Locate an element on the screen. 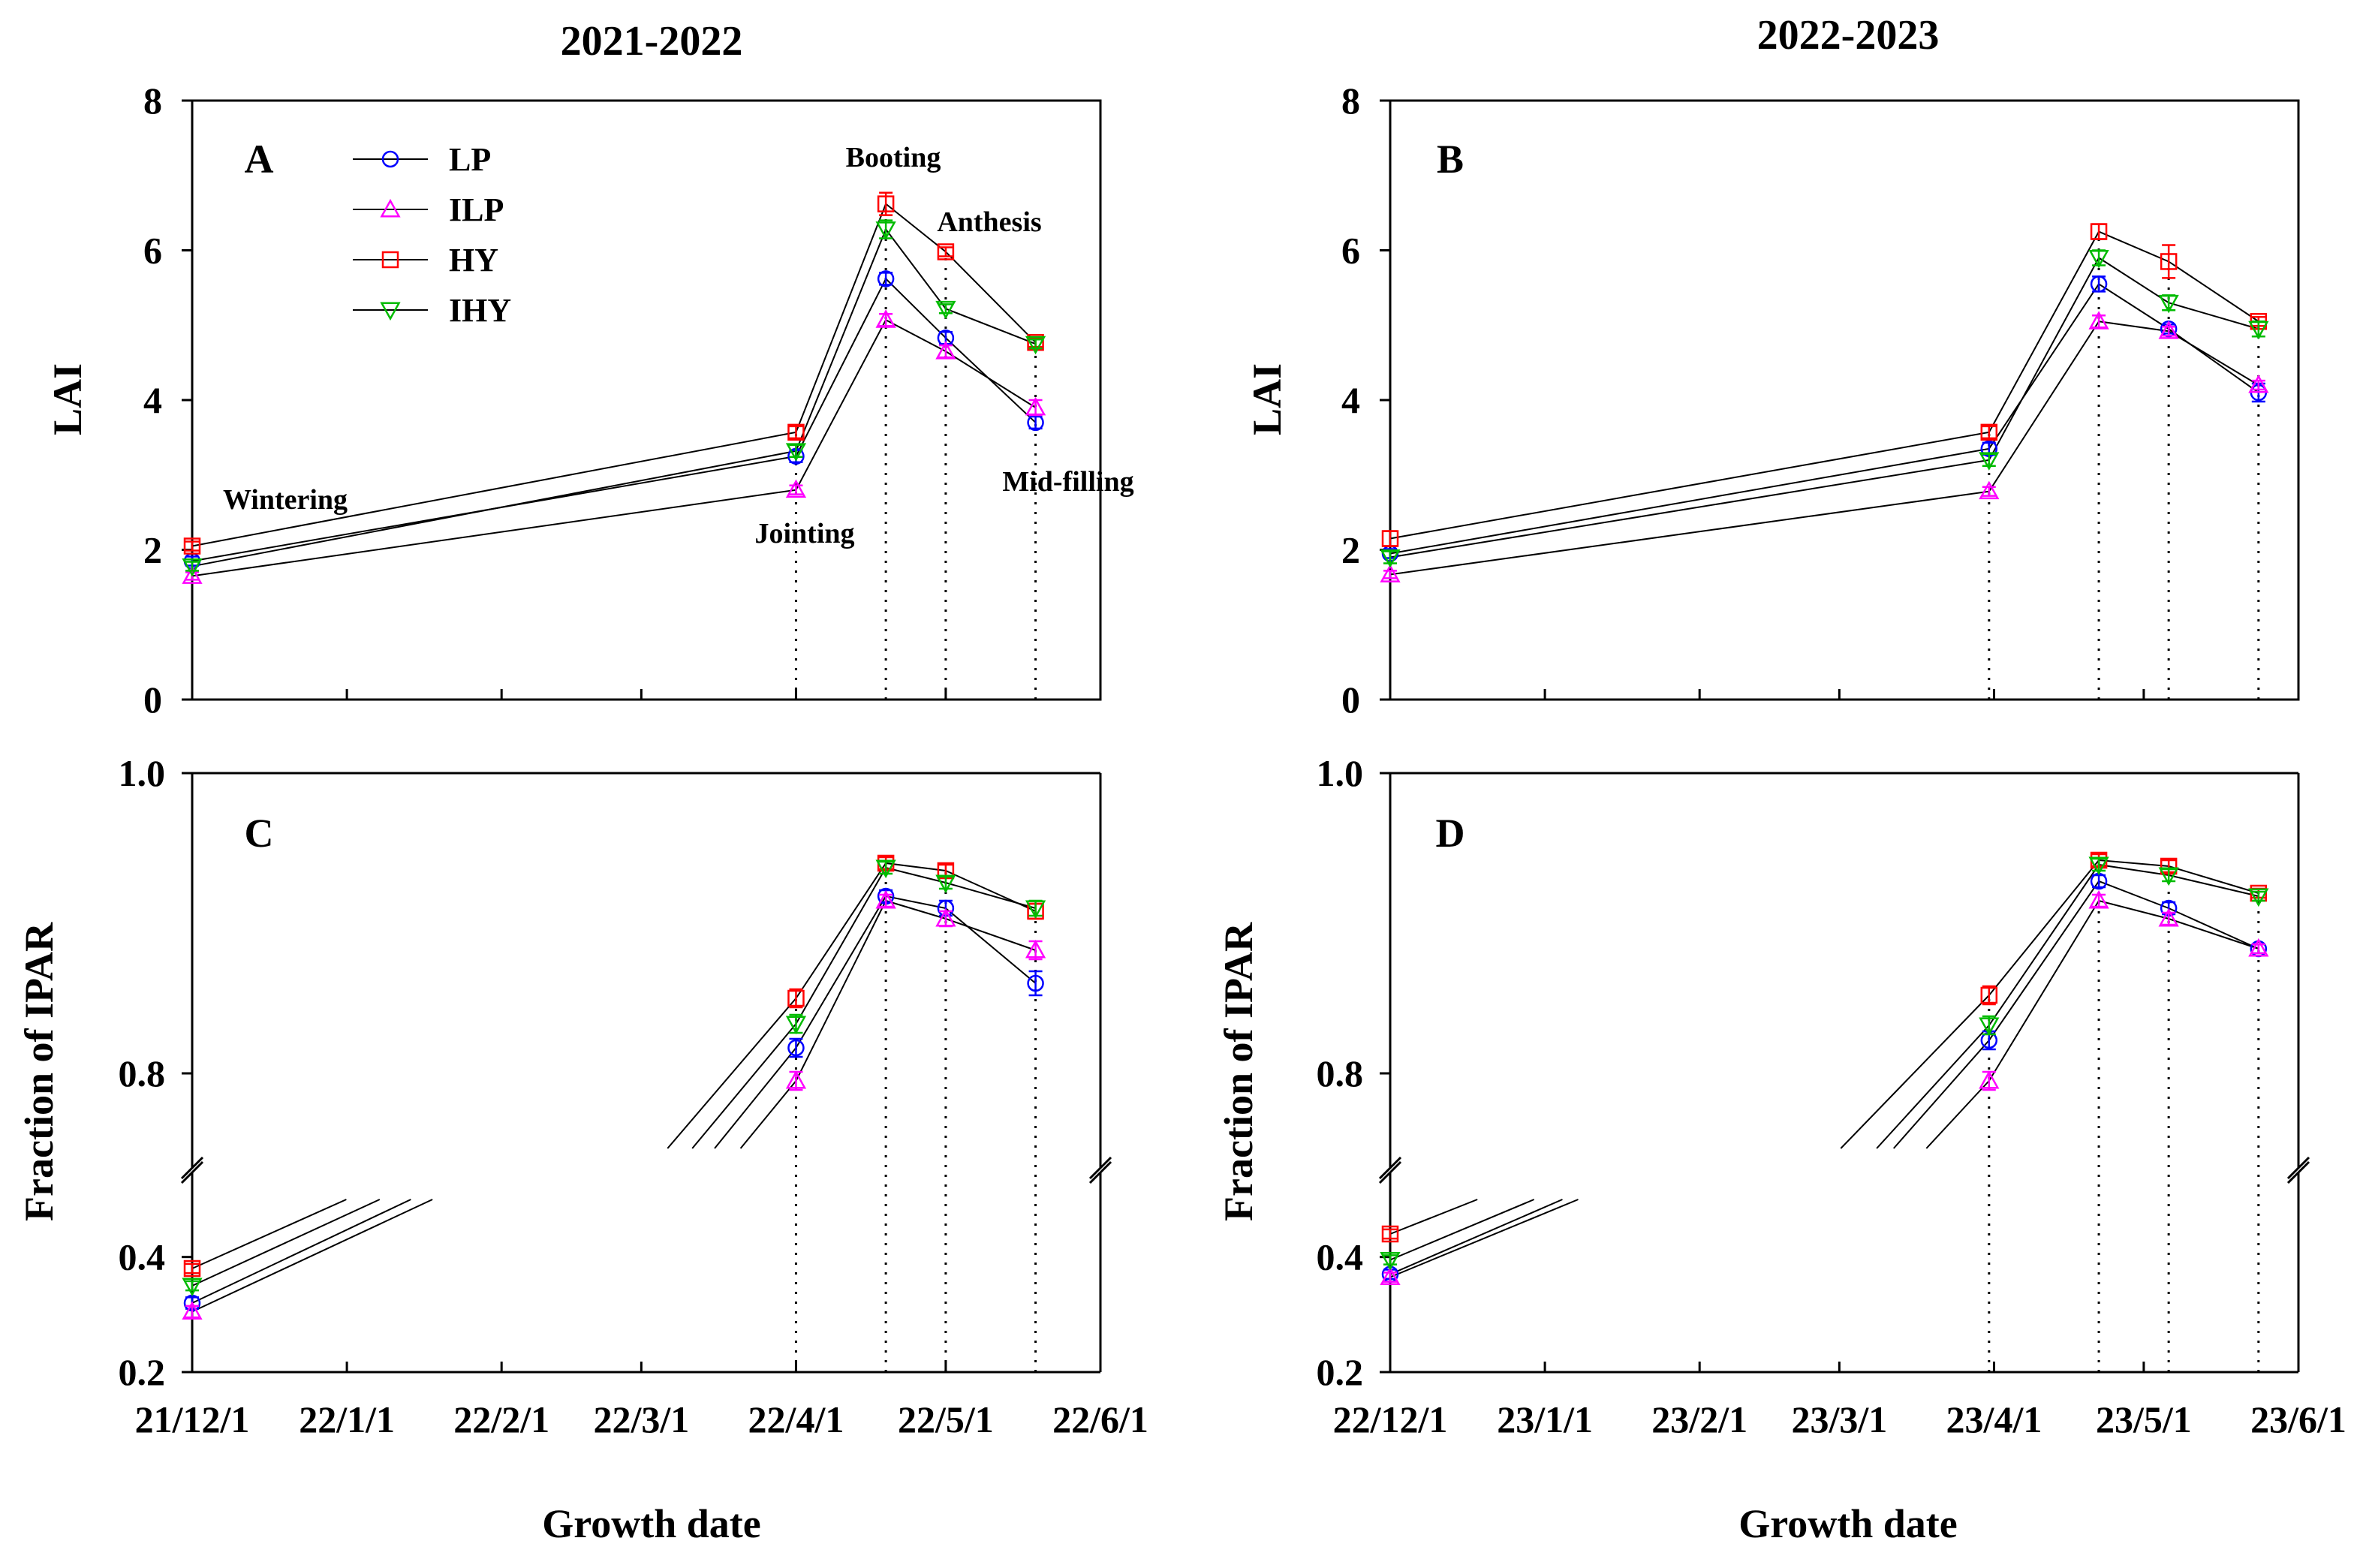 The height and width of the screenshot is (1568, 2354). y-tick-label: 8 is located at coordinates (1350, 101).